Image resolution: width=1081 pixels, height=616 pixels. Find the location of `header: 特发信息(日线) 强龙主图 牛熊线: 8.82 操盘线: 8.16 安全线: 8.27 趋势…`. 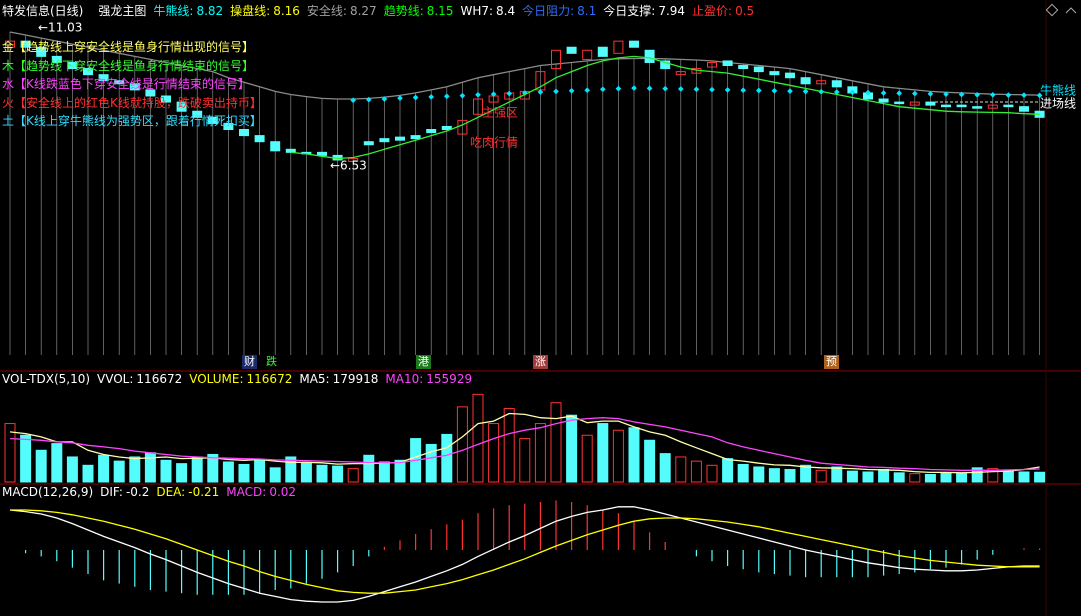

header: 特发信息(日线) 强龙主图 牛熊线: 8.82 操盘线: 8.16 安全线: 8.27 趋势… is located at coordinates (378, 11).